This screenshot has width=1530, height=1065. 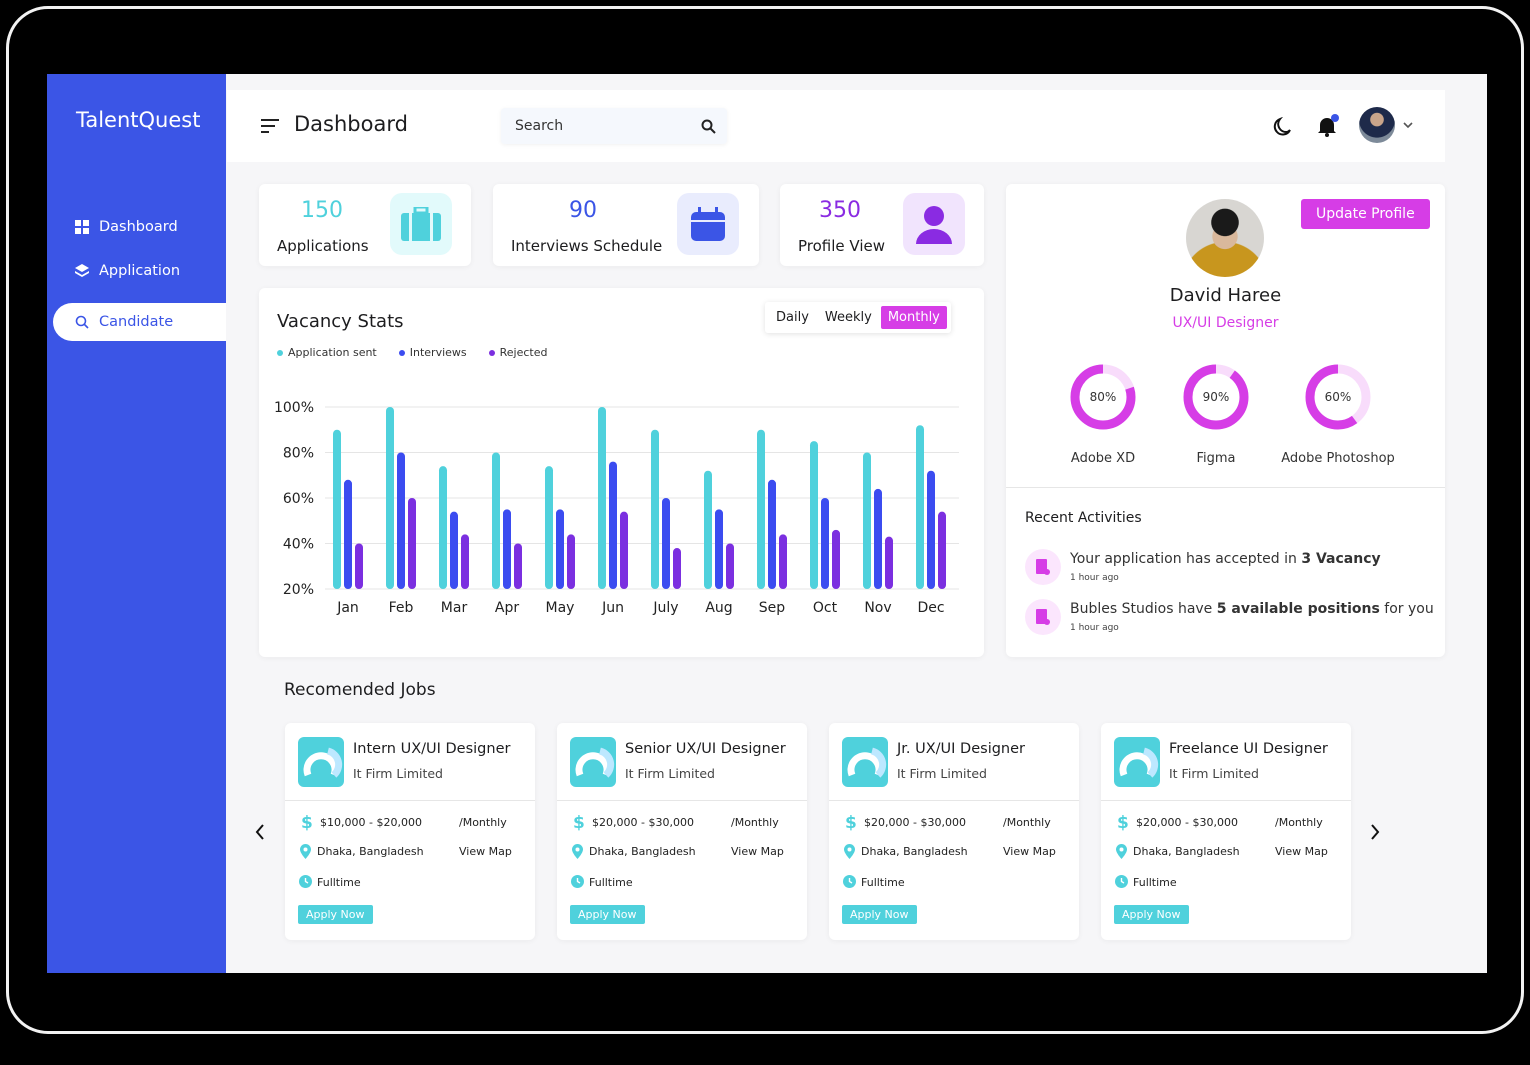 What do you see at coordinates (1375, 832) in the screenshot?
I see `chevron-right-icon` at bounding box center [1375, 832].